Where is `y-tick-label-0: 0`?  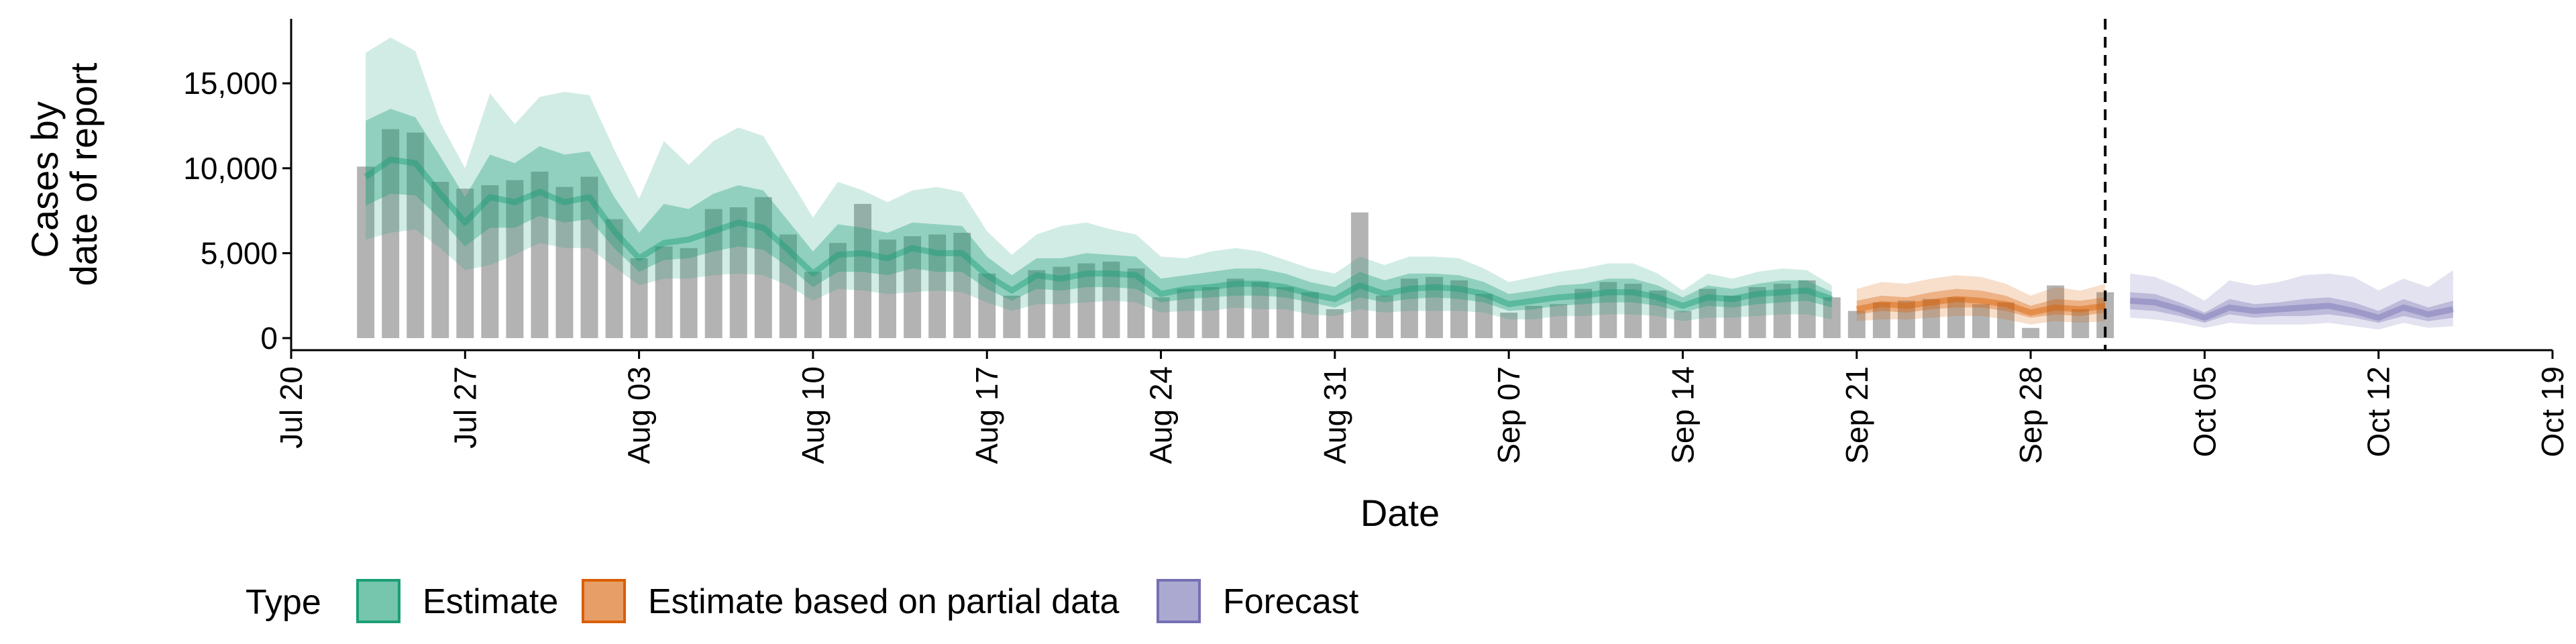 y-tick-label-0: 0 is located at coordinates (269, 338).